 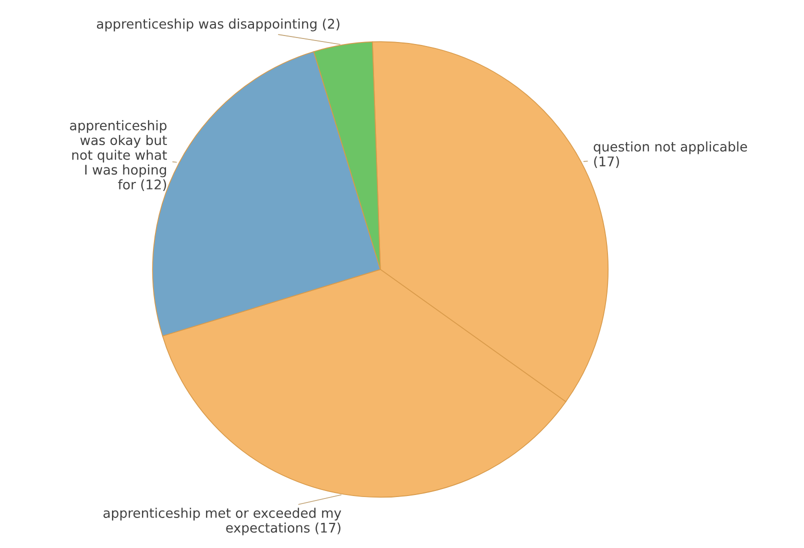 I want to click on slice-label: apprenticeship was okay but not quite what I was hoping for (12), so click(x=118, y=156).